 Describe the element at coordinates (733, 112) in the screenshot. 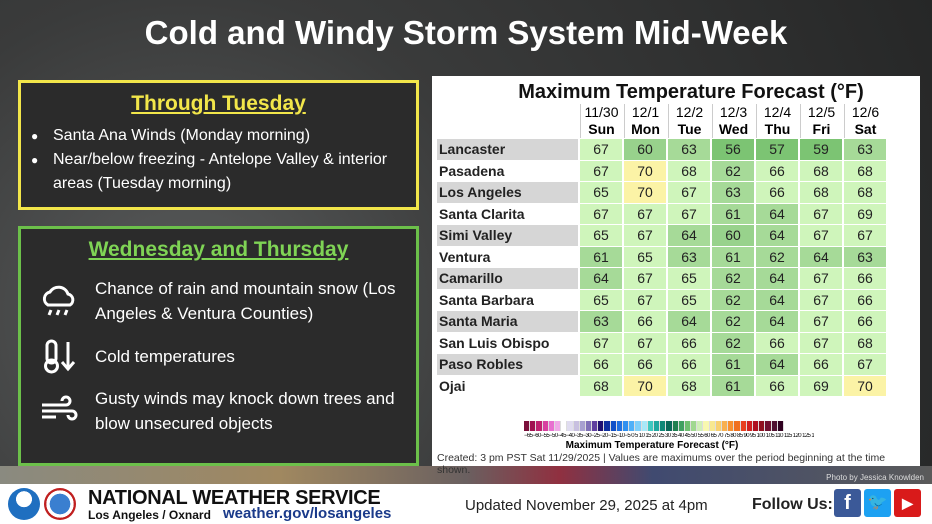

I see `date-label: 12/3` at that location.